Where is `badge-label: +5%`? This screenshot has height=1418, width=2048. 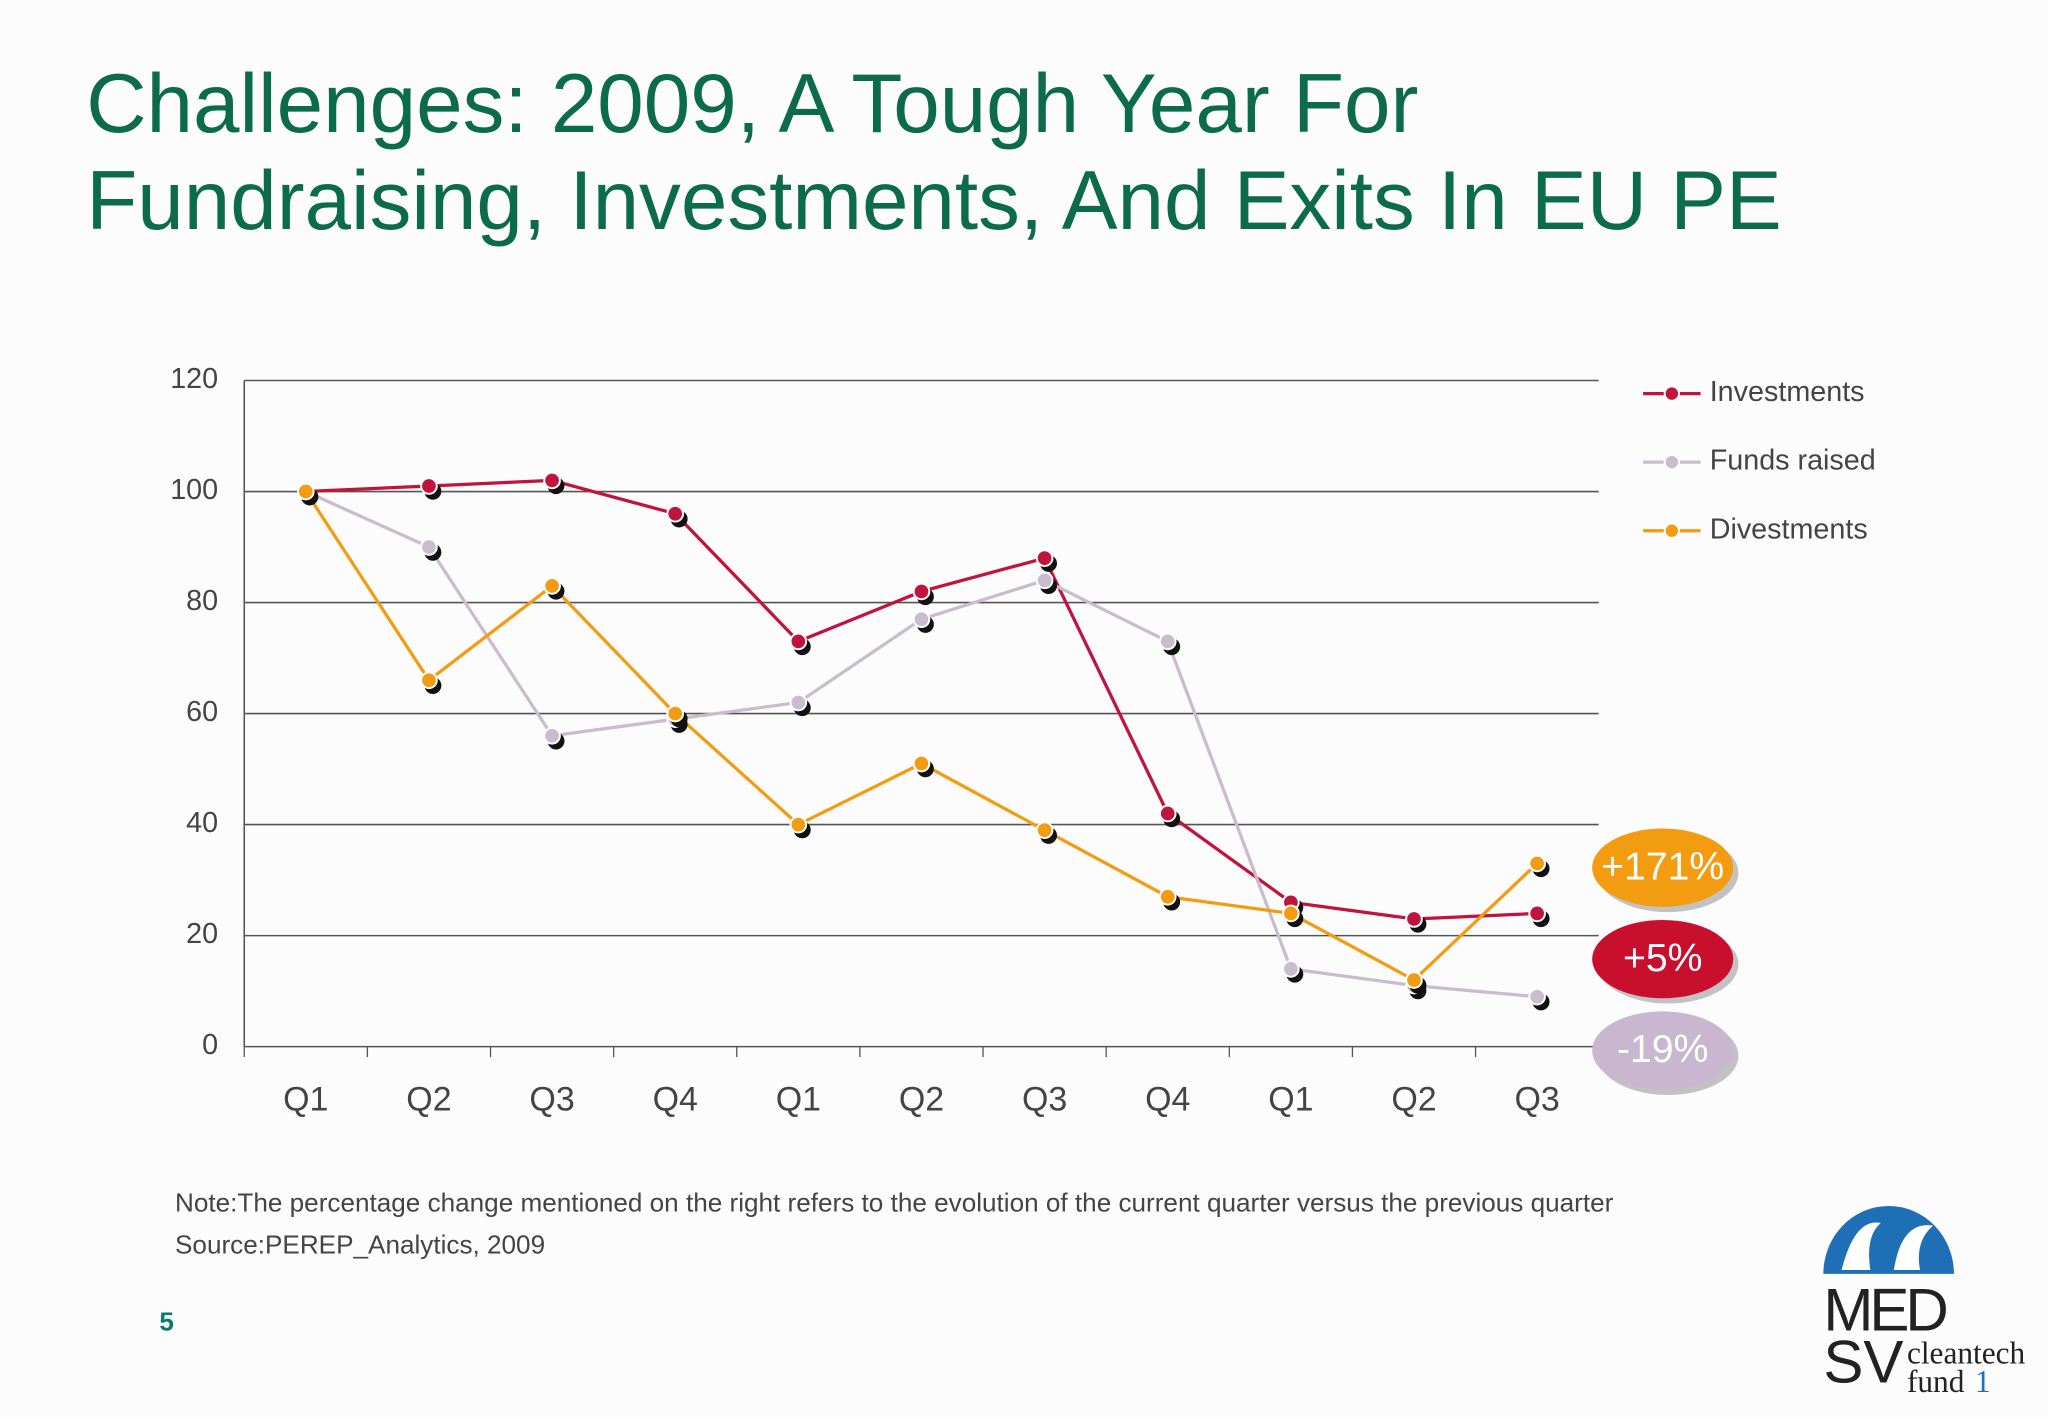 badge-label: +5% is located at coordinates (1663, 958).